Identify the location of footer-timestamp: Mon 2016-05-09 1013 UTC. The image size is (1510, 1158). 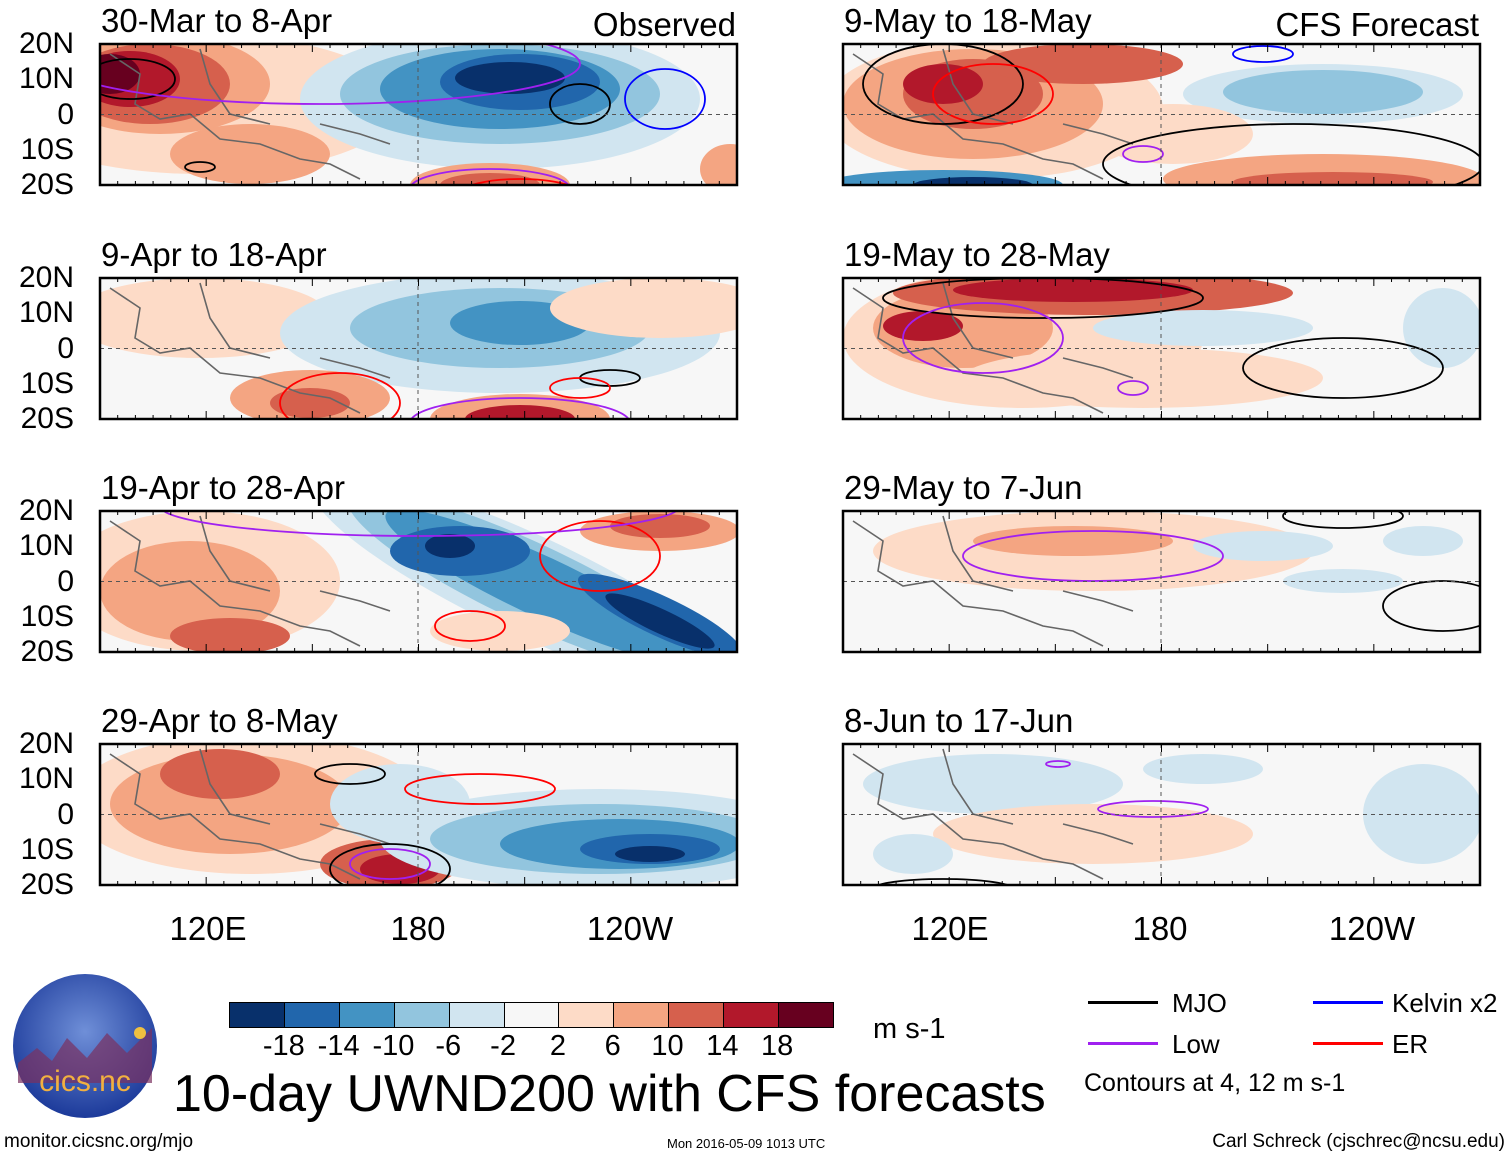
(746, 1143).